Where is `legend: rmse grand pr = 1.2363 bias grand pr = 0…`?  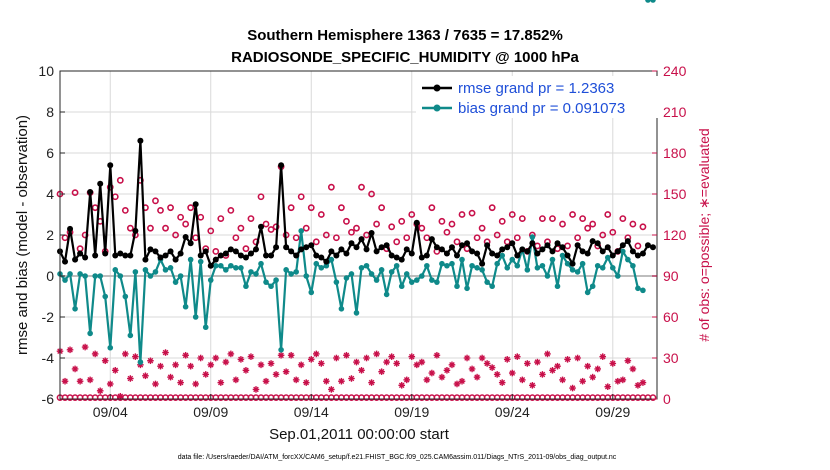 legend: rmse grand pr = 1.2363 bias grand pr = 0… is located at coordinates (537, 97).